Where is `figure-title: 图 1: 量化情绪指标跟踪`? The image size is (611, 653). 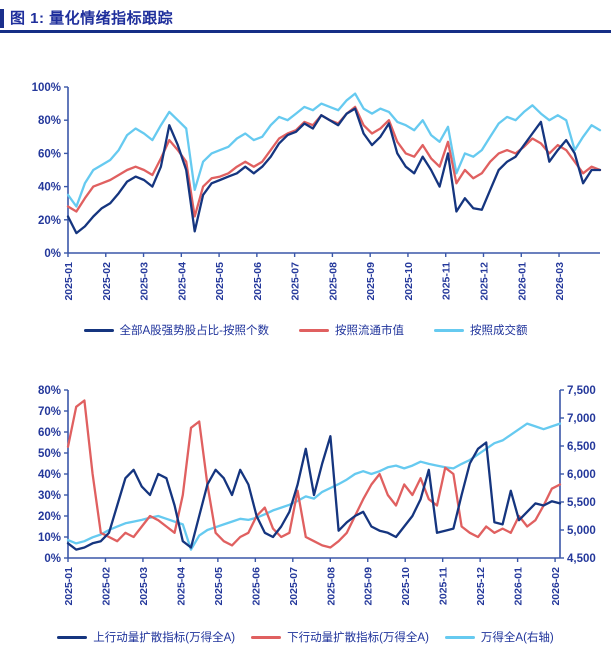 figure-title: 图 1: 量化情绪指标跟踪 is located at coordinates (92, 18).